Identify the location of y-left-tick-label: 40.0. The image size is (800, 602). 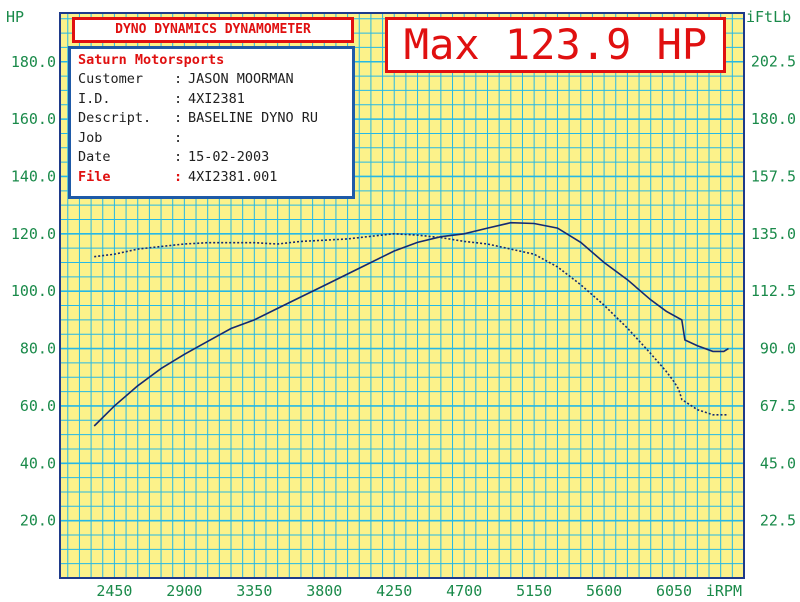
(38, 463).